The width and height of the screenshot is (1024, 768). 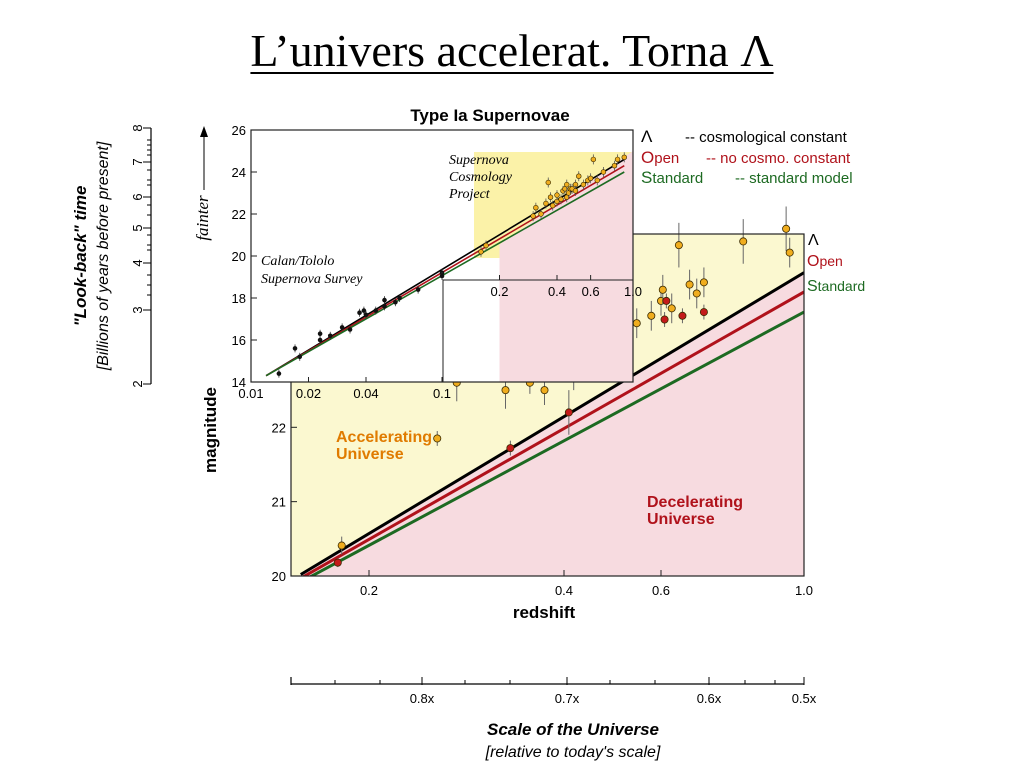 I want to click on scale-subtitle: [relative to today's scale], so click(x=573, y=752).